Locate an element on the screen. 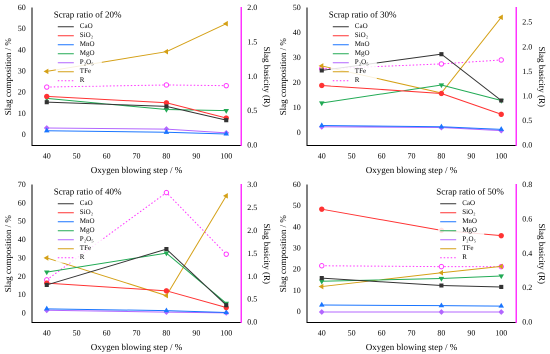 This screenshot has width=550, height=354. chart-title: Scrap ratio of 40% is located at coordinates (88, 191).